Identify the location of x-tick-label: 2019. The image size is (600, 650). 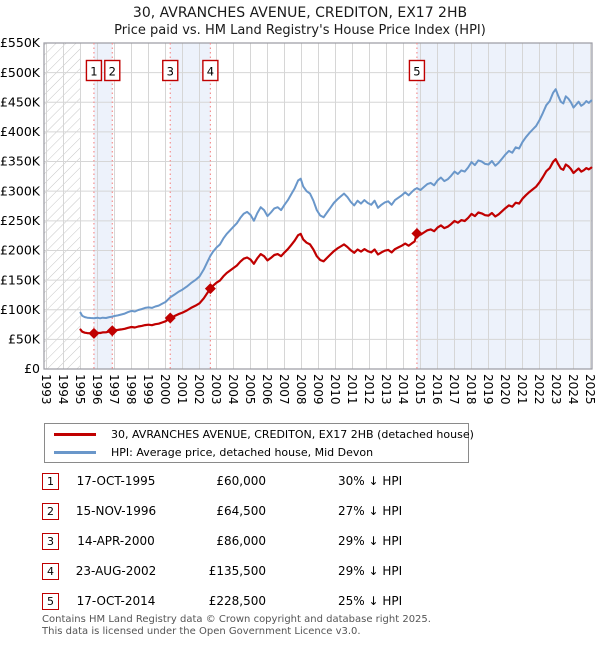
(488, 389).